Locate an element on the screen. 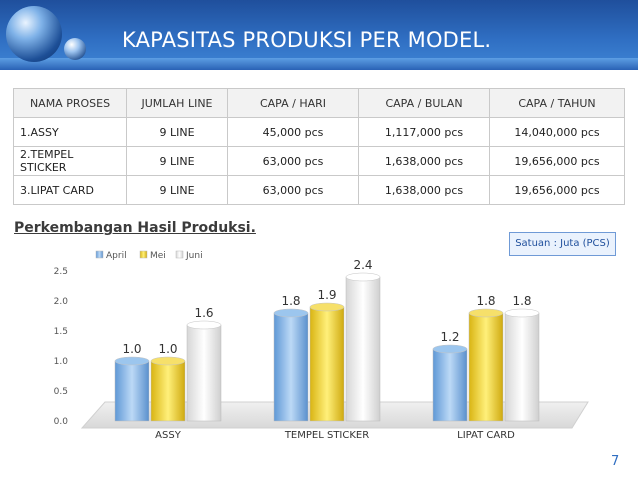  legend-label: Juni is located at coordinates (194, 256).